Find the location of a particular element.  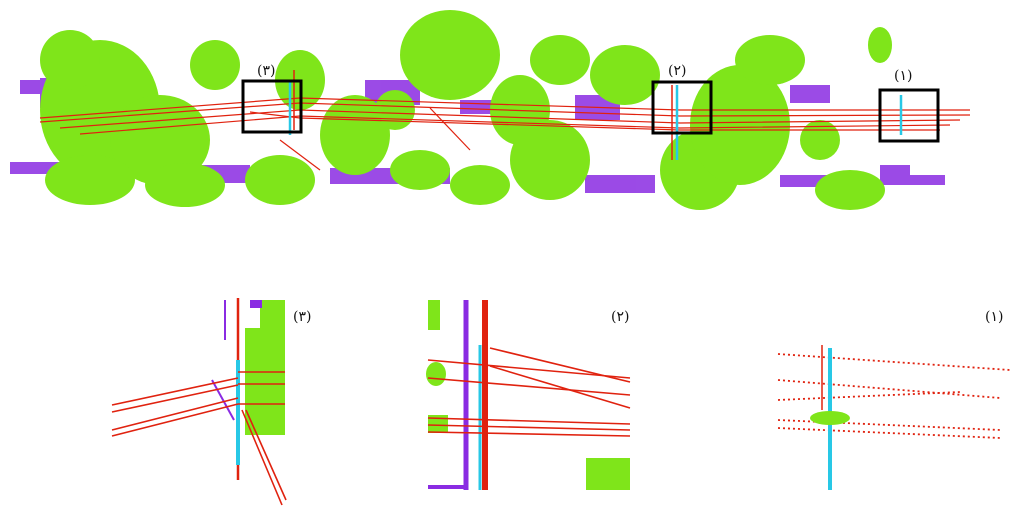

detail-3-wires is located at coordinates (199, 438).